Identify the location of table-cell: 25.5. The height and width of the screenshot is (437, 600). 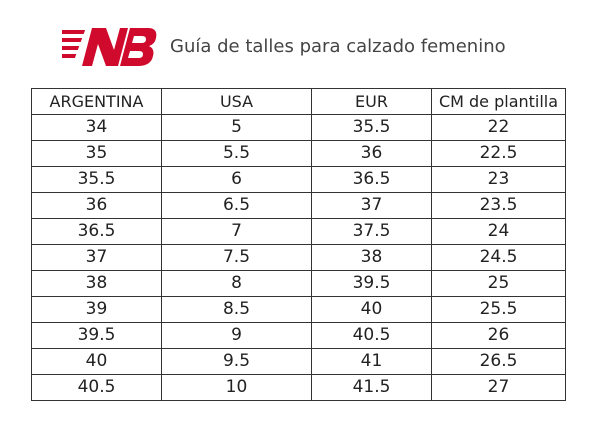
(498, 309).